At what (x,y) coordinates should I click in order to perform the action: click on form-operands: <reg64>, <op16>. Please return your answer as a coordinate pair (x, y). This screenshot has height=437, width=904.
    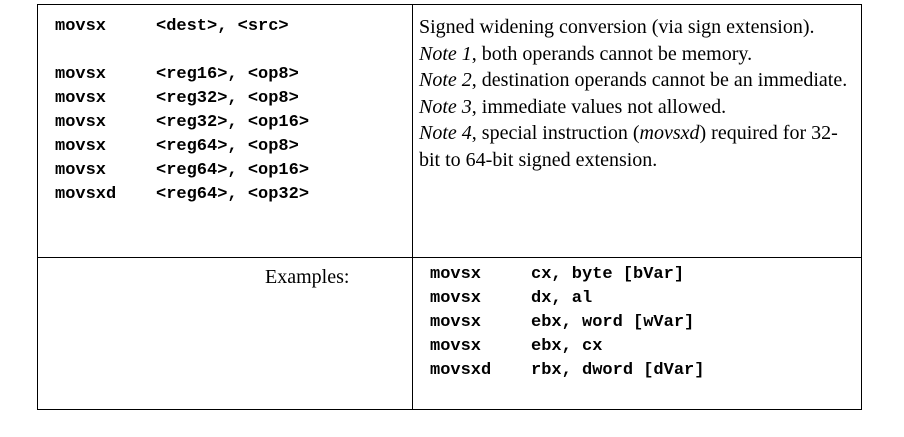
    Looking at the image, I should click on (233, 170).